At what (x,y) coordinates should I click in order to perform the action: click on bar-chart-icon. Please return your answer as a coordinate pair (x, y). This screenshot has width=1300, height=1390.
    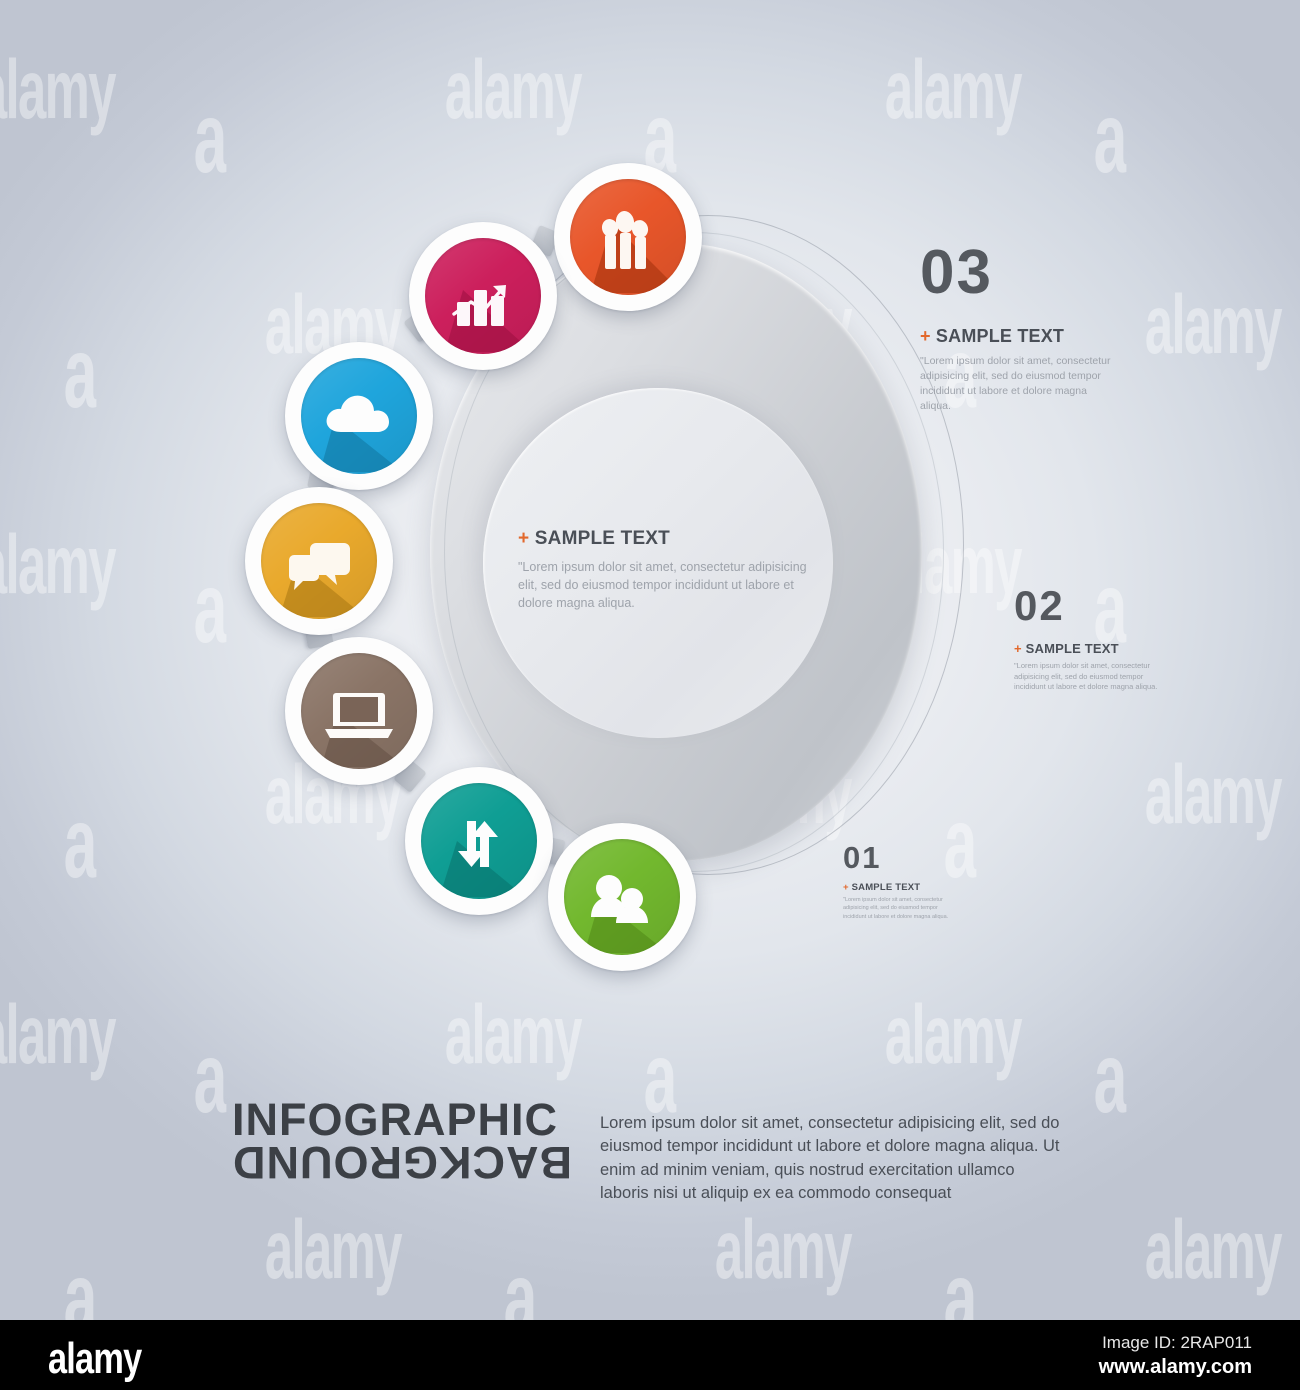
    Looking at the image, I should click on (488, 318).